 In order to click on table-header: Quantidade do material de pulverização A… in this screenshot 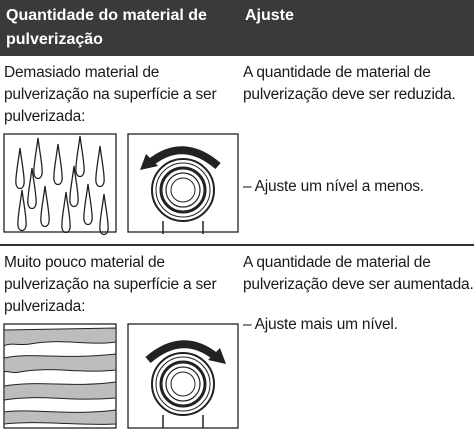, I will do `click(237, 28)`.